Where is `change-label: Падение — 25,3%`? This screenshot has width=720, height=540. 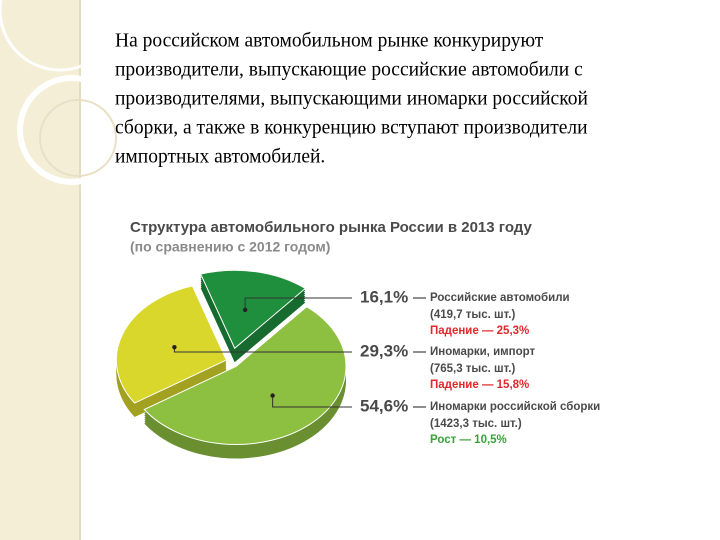
change-label: Падение — 25,3% is located at coordinates (479, 331).